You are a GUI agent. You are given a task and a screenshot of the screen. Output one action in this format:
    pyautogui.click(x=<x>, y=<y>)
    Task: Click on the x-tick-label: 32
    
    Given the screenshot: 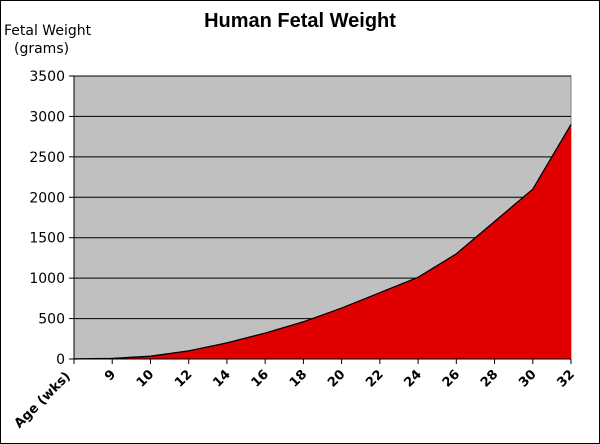 What is the action you would take?
    pyautogui.click(x=565, y=378)
    